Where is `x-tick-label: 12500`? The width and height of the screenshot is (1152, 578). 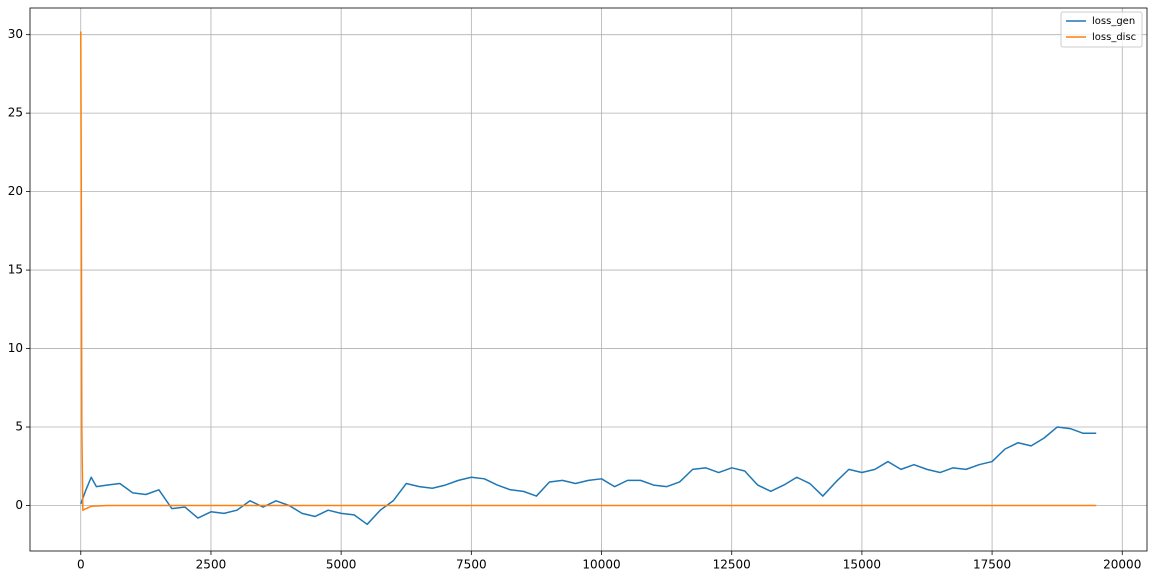
x-tick-label: 12500 is located at coordinates (732, 565).